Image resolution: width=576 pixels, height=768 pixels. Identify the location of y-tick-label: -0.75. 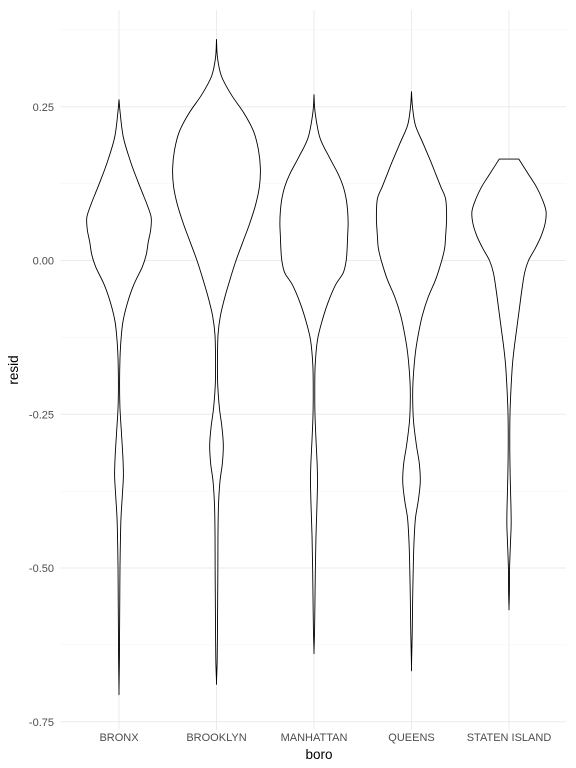
(41, 723).